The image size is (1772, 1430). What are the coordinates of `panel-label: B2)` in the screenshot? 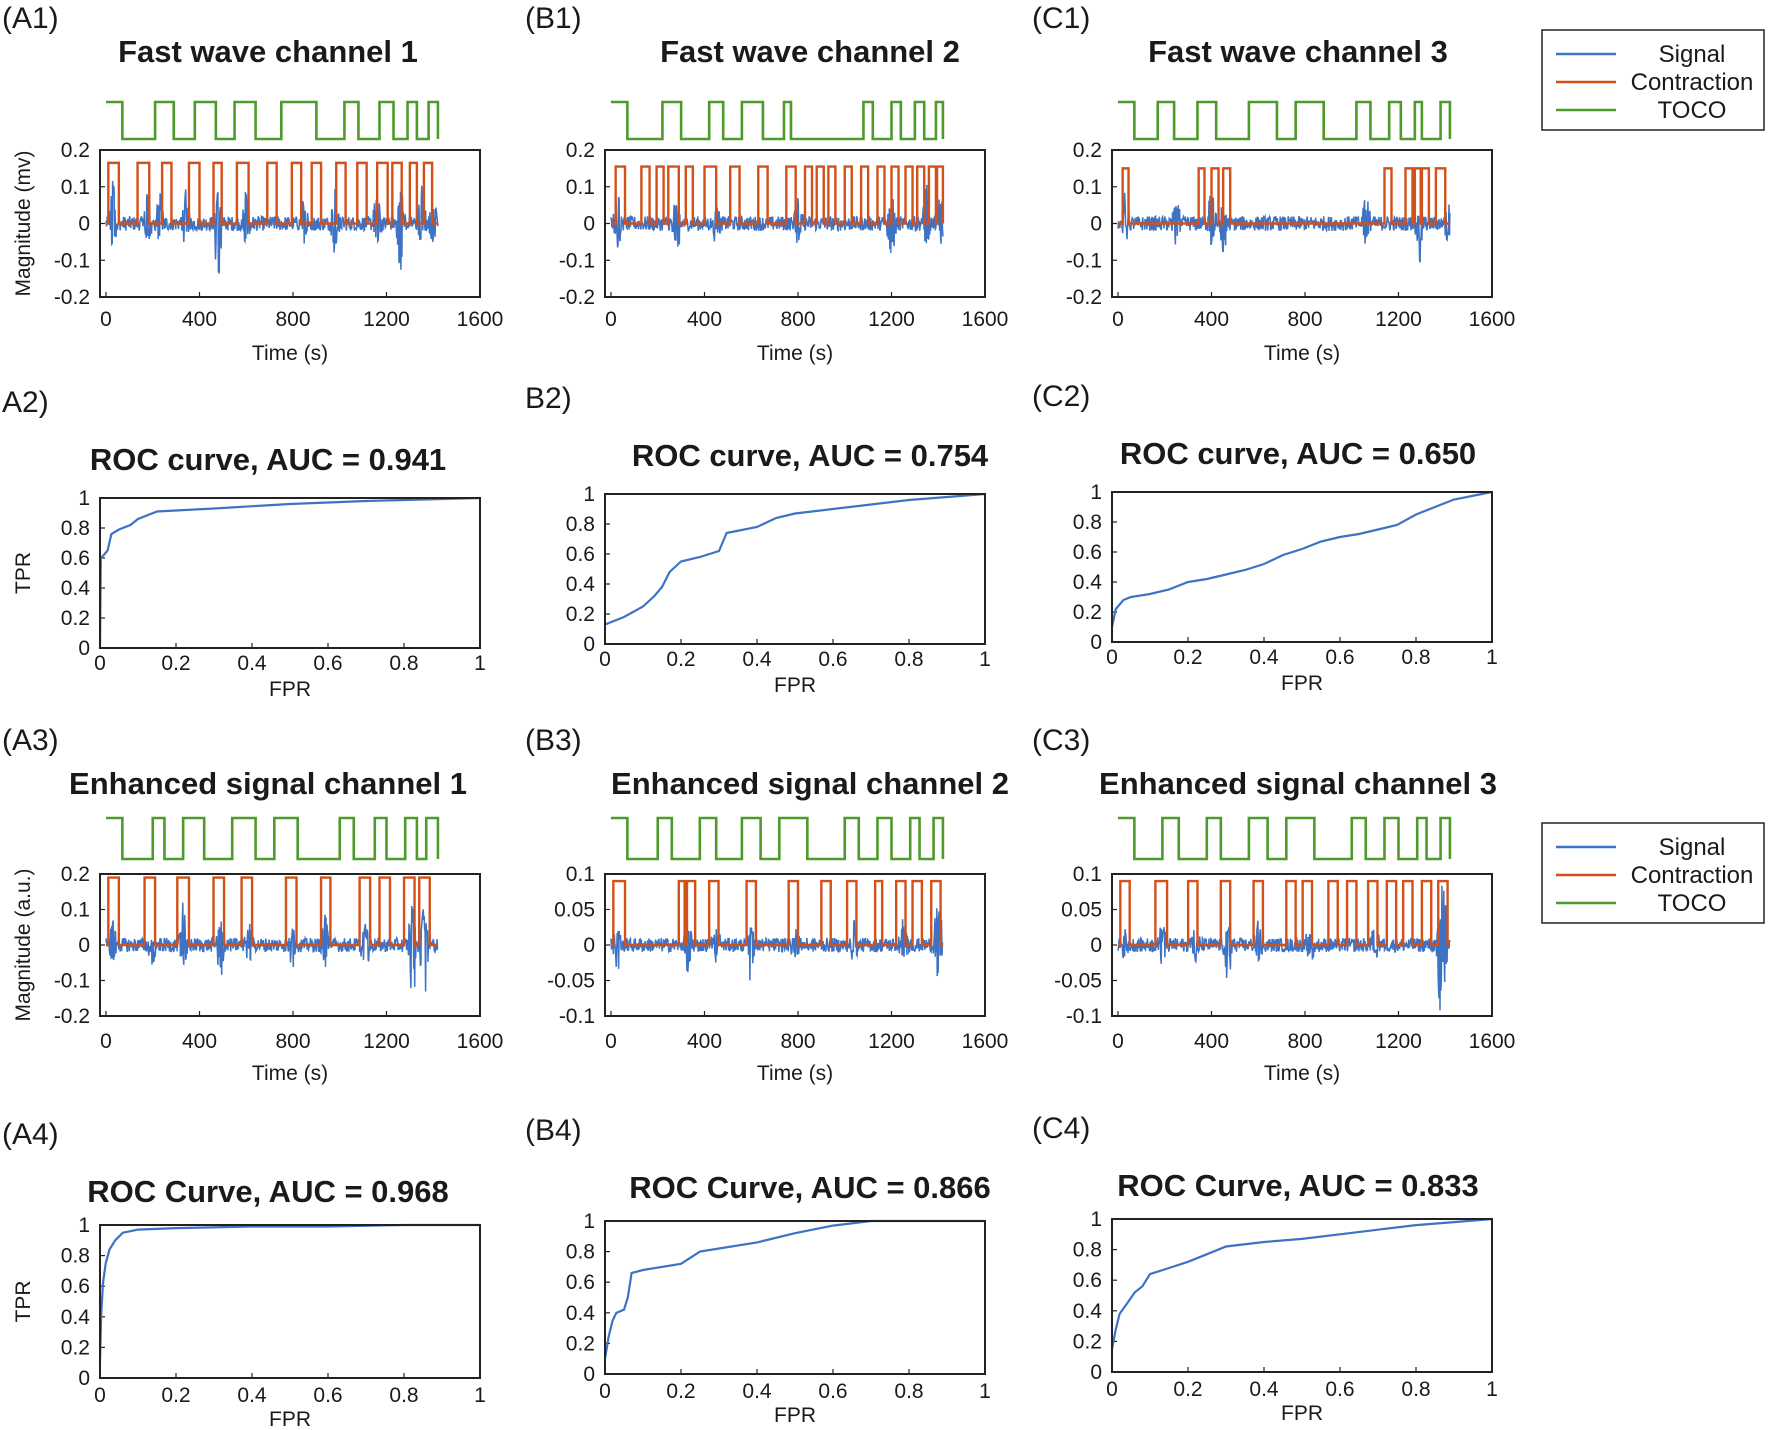 It's located at (548, 398).